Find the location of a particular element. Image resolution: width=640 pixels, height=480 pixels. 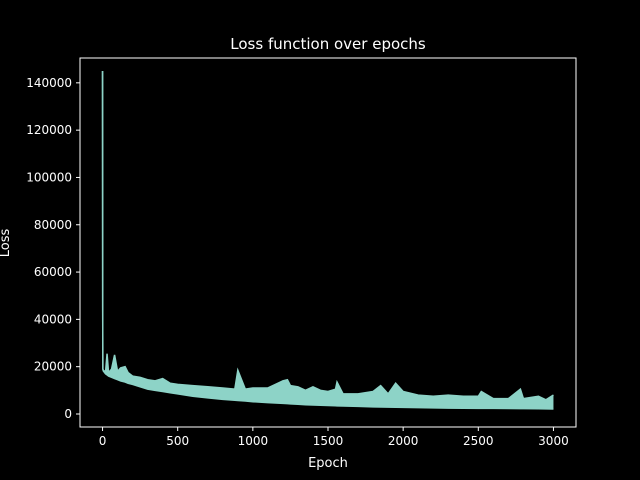

x-tick-label: 500 is located at coordinates (177, 441).